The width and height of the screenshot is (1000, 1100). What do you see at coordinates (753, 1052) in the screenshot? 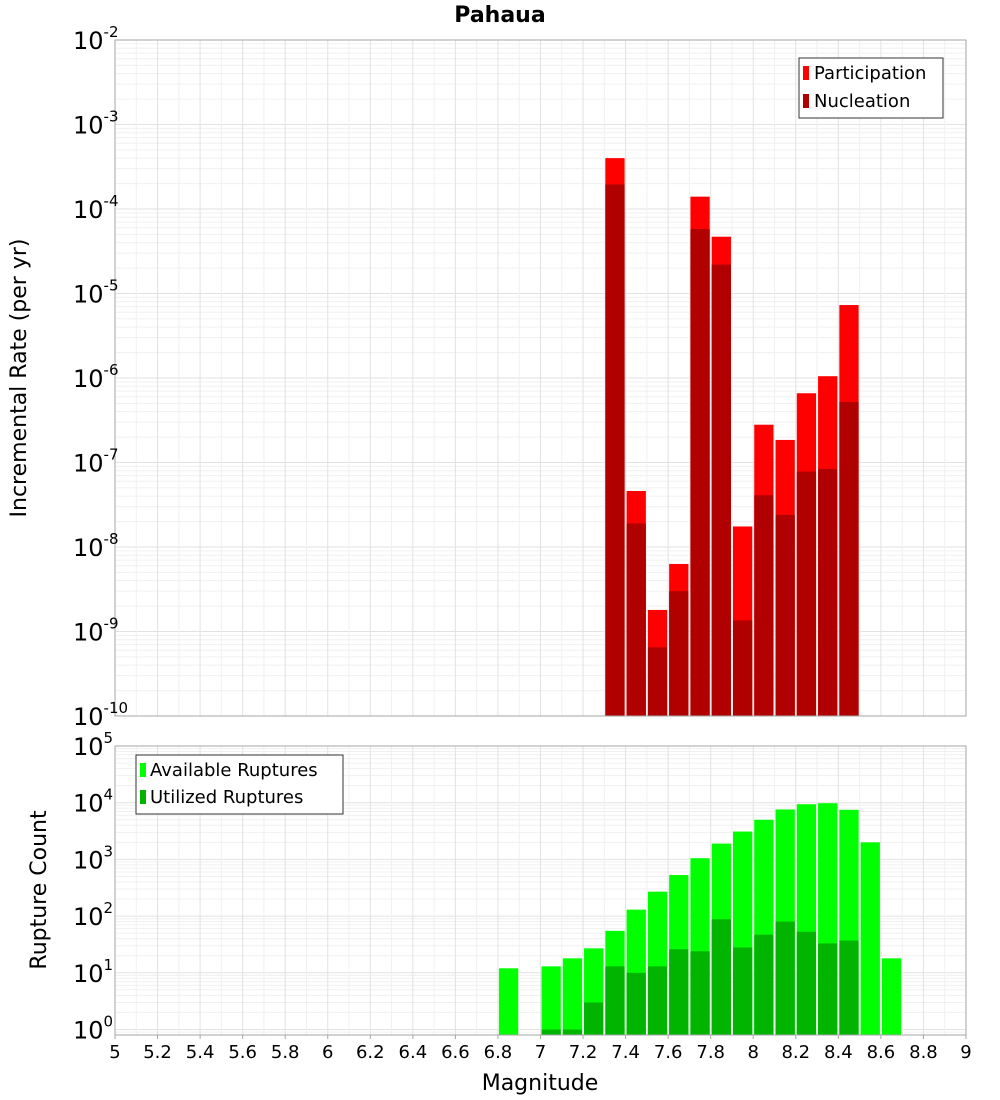
I see `x-tick-label: 8` at bounding box center [753, 1052].